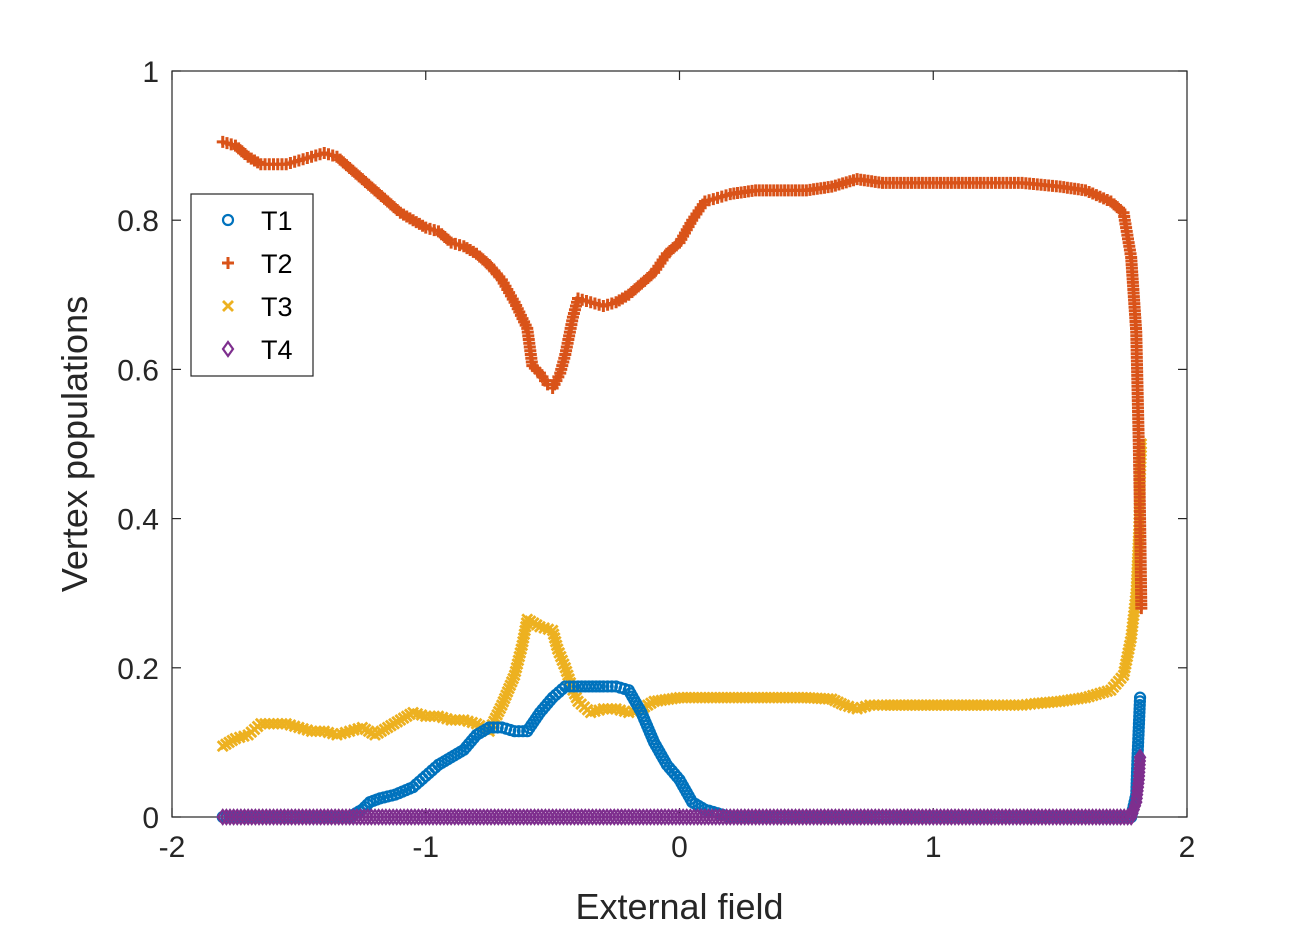 The height and width of the screenshot is (930, 1312). Describe the element at coordinates (150, 72) in the screenshot. I see `y-tick-label: 1` at that location.